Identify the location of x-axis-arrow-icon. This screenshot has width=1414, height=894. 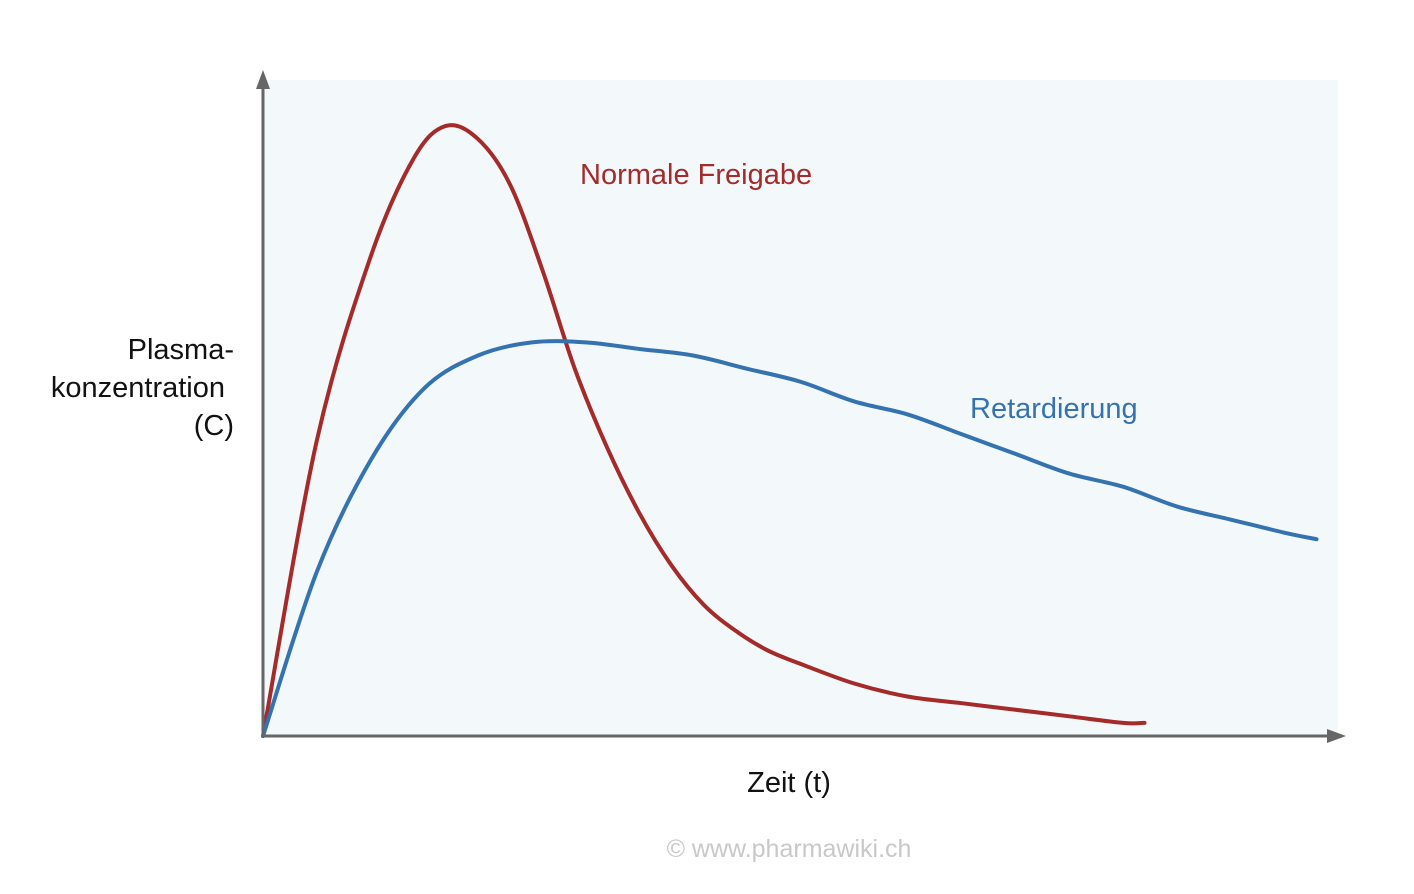
(1336, 736).